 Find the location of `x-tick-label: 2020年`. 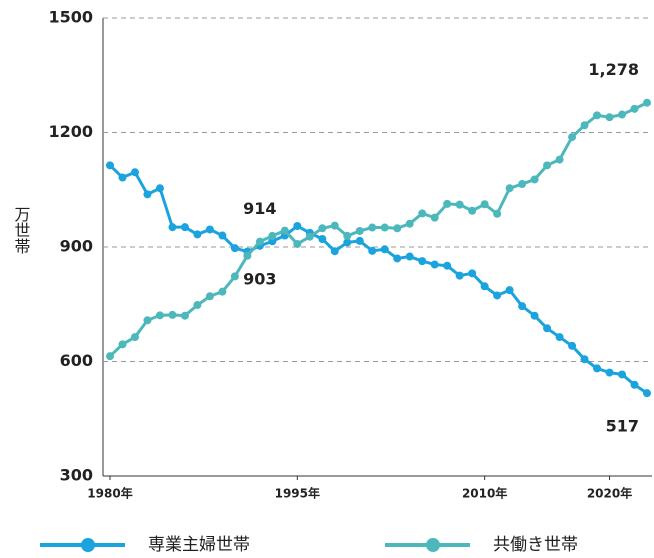

x-tick-label: 2020年 is located at coordinates (609, 493).